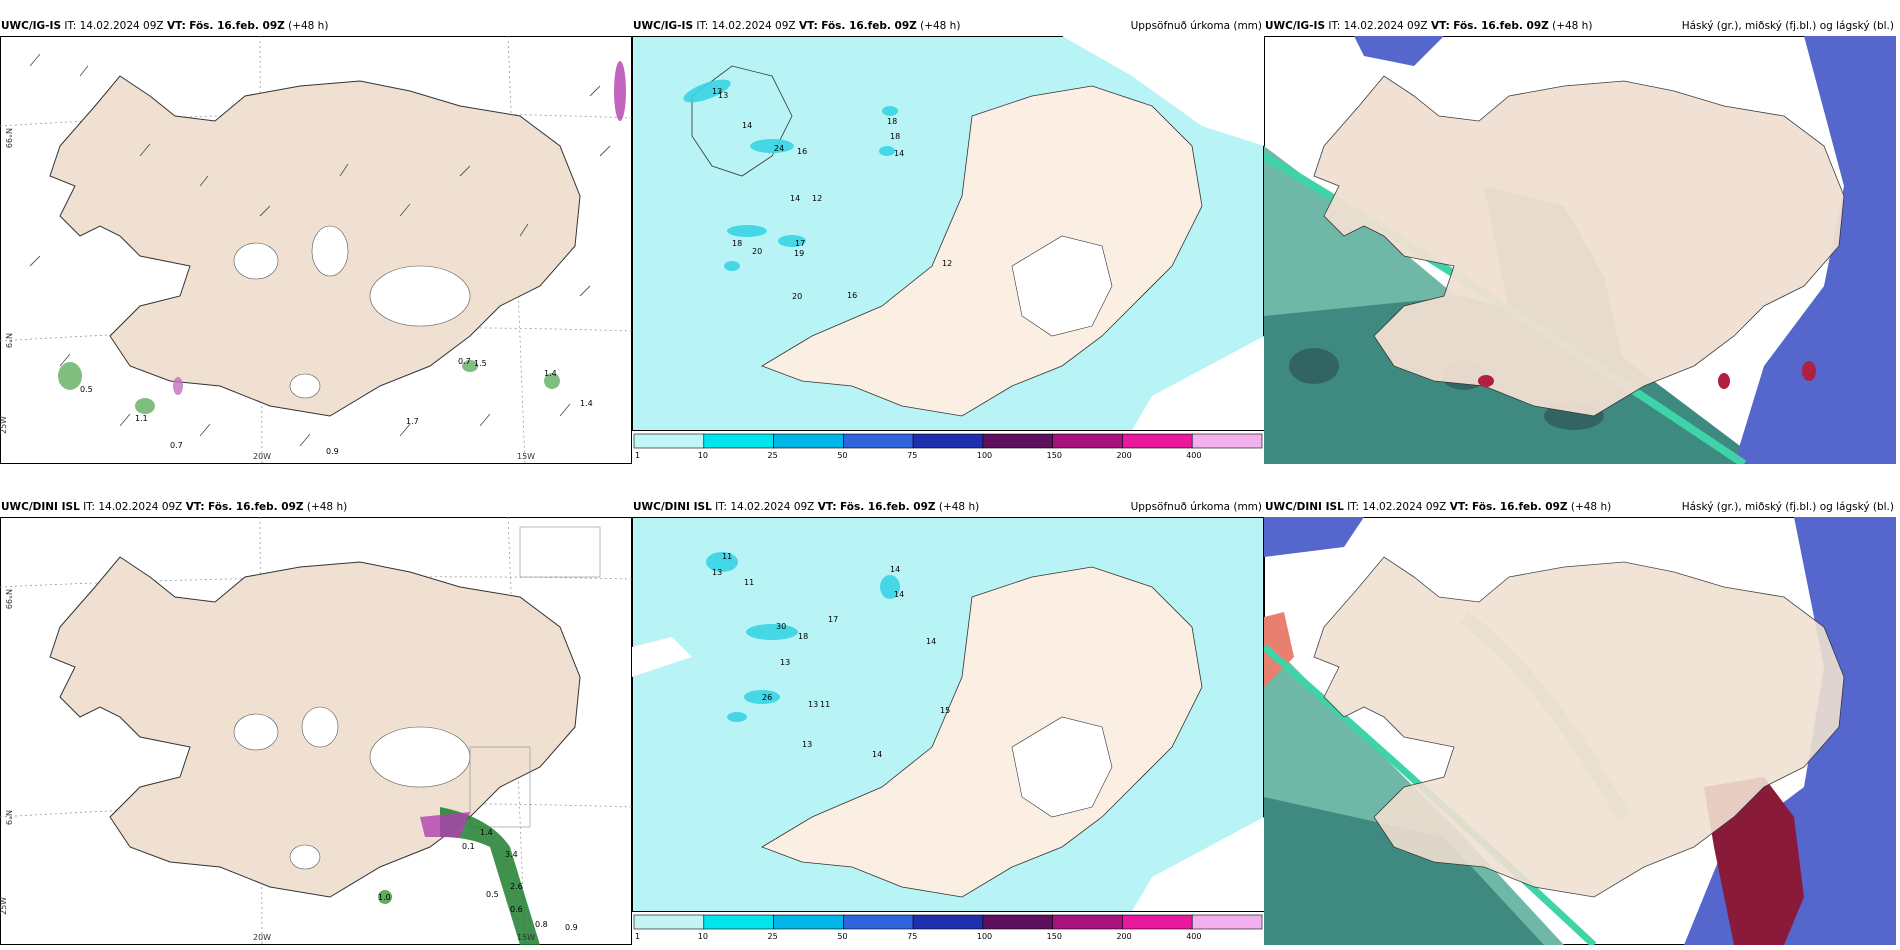  What do you see at coordinates (8, 817) in the screenshot?
I see `svg-text: N°9` at bounding box center [8, 817].